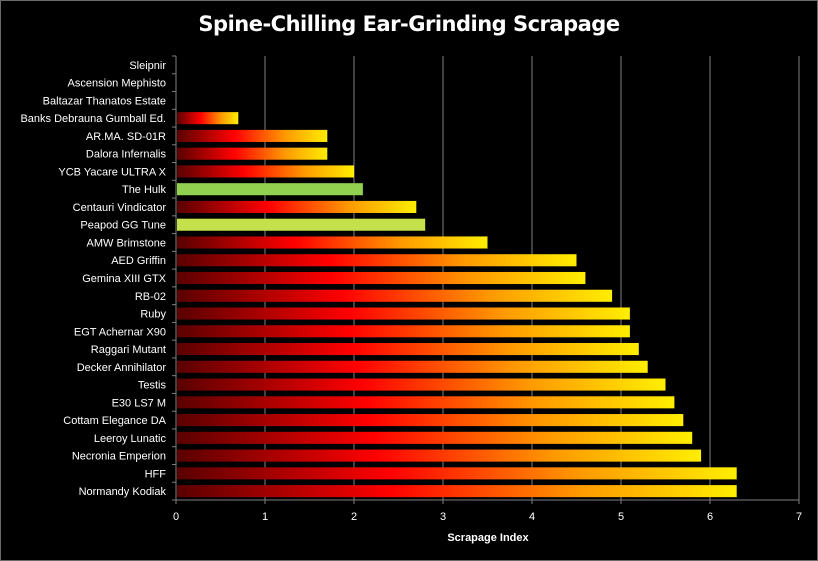  I want to click on category-label: Necronia Emperion, so click(119, 457).